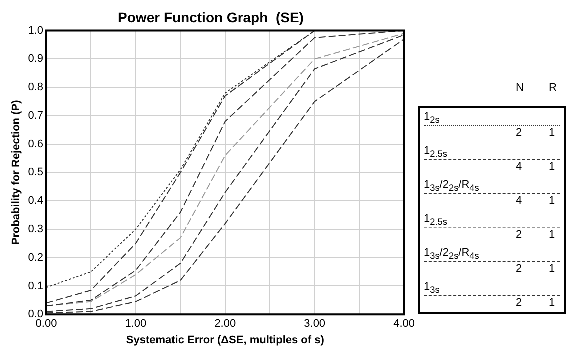 This screenshot has height=347, width=566. What do you see at coordinates (36, 88) in the screenshot?
I see `y-tick-label: 0.8` at bounding box center [36, 88].